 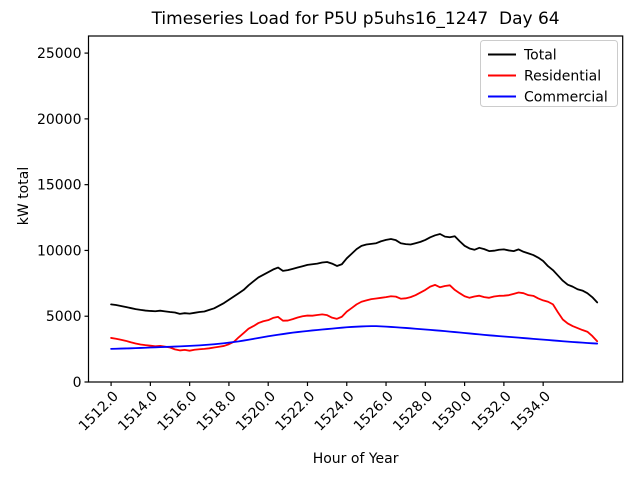 What do you see at coordinates (256, 412) in the screenshot?
I see `x-tick-label: 1520.0` at bounding box center [256, 412].